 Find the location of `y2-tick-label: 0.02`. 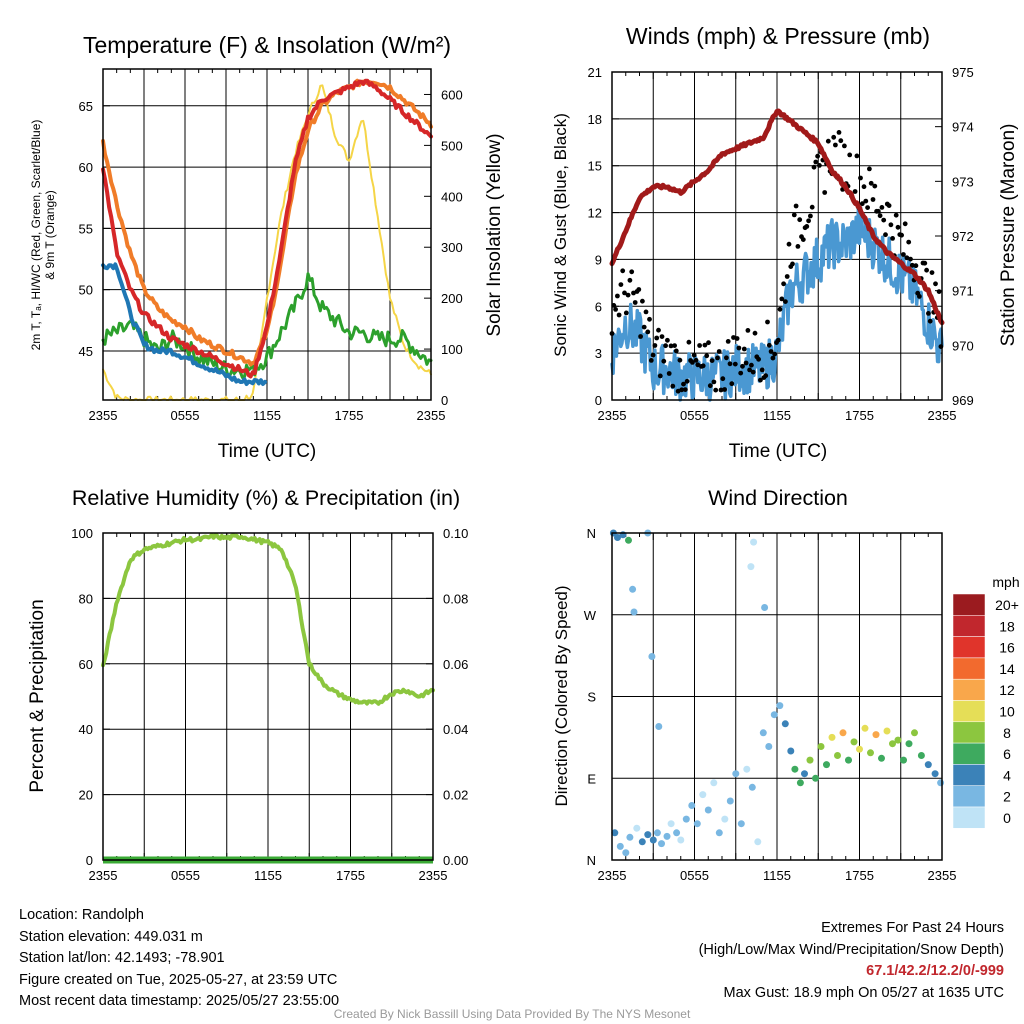

y2-tick-label: 0.02 is located at coordinates (455, 795).